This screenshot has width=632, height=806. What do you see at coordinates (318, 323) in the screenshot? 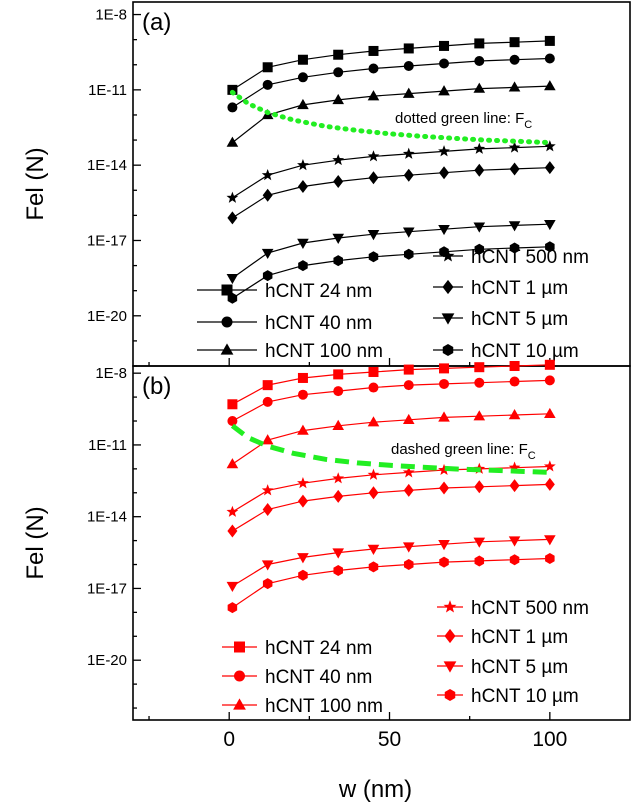
I see `legend-label: hCNT 40 nm` at bounding box center [318, 323].